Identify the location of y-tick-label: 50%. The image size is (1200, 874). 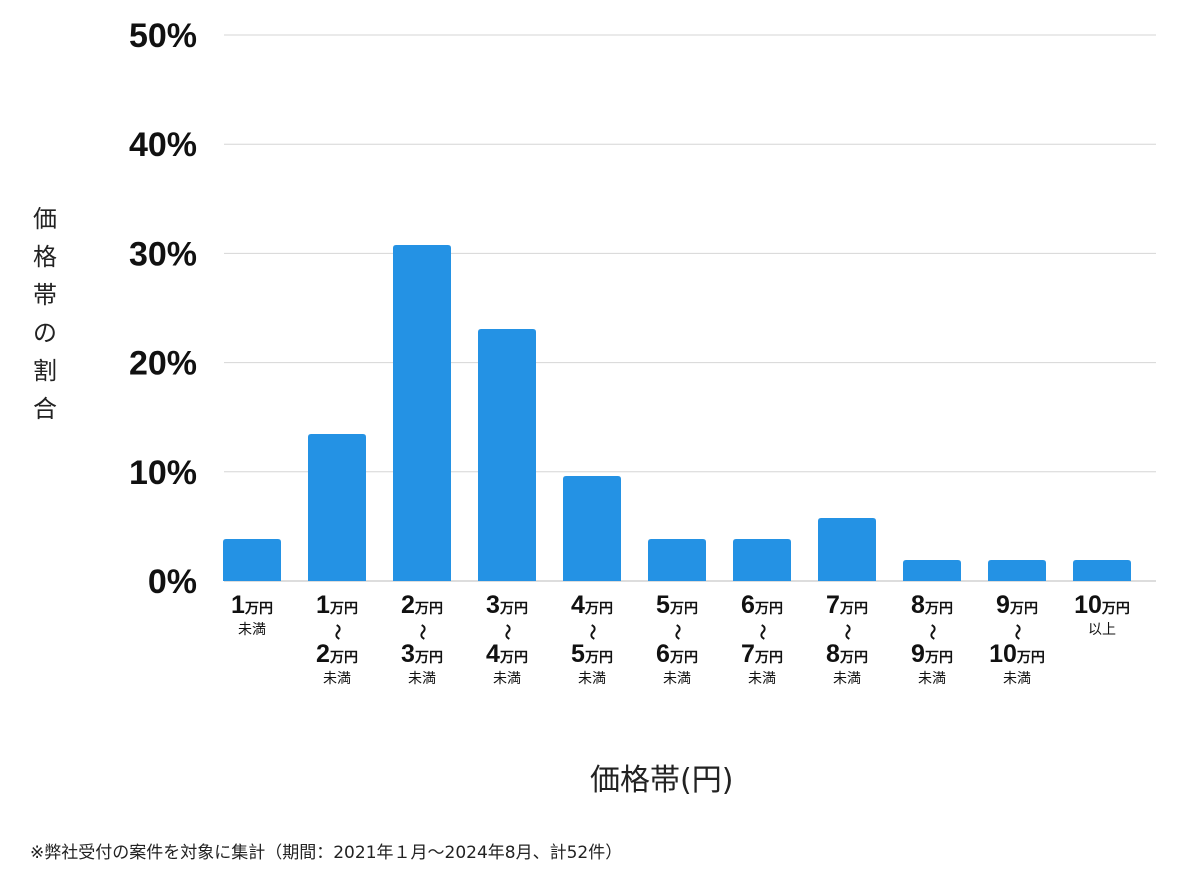
(163, 36).